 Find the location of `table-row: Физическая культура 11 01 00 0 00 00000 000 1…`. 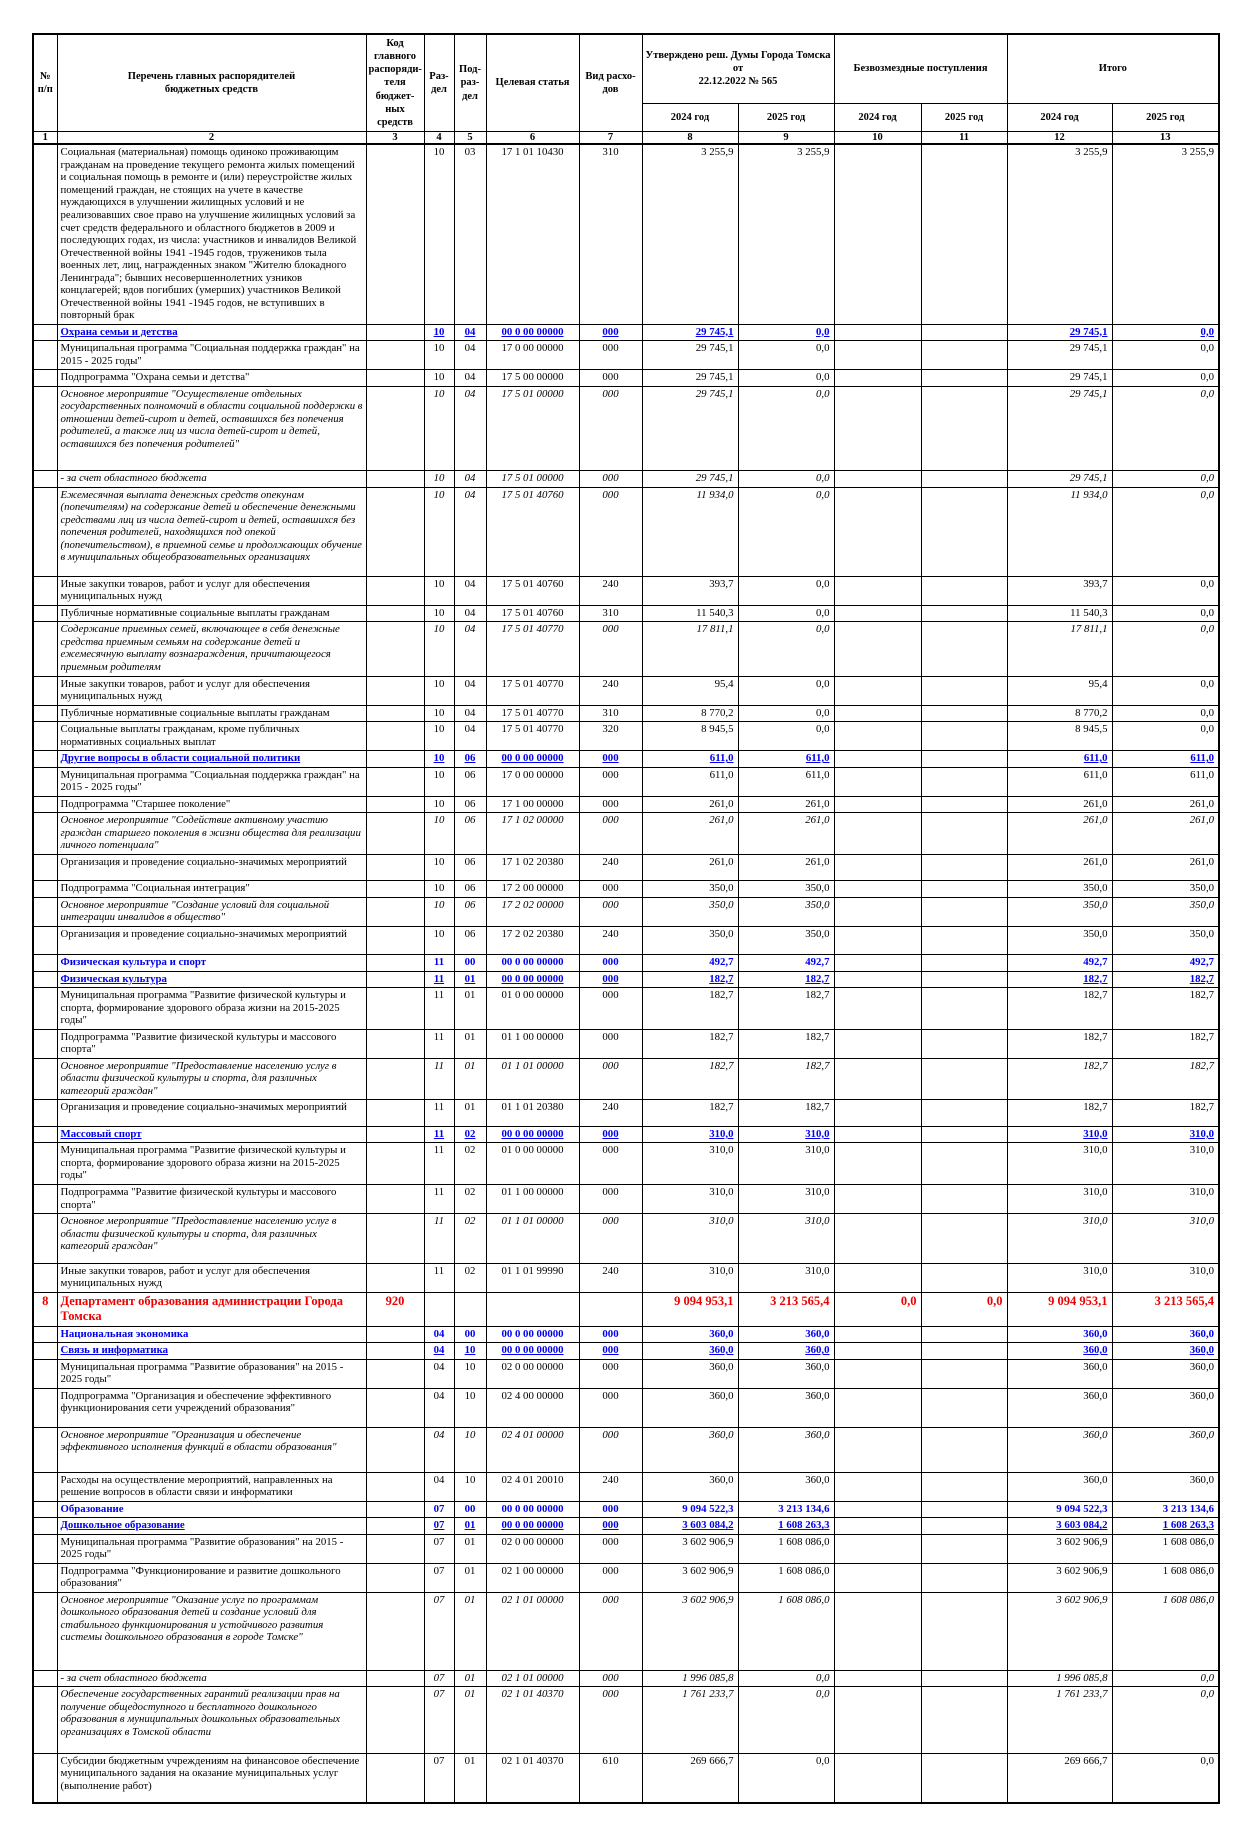

table-row: Физическая культура 11 01 00 0 00 00000 000 1… is located at coordinates (626, 979).